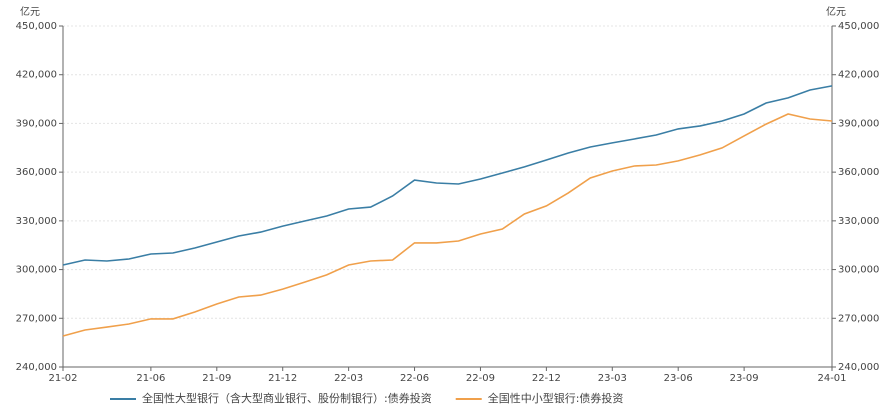 The width and height of the screenshot is (885, 410). What do you see at coordinates (36, 318) in the screenshot?
I see `y-tick-label: 270,000` at bounding box center [36, 318].